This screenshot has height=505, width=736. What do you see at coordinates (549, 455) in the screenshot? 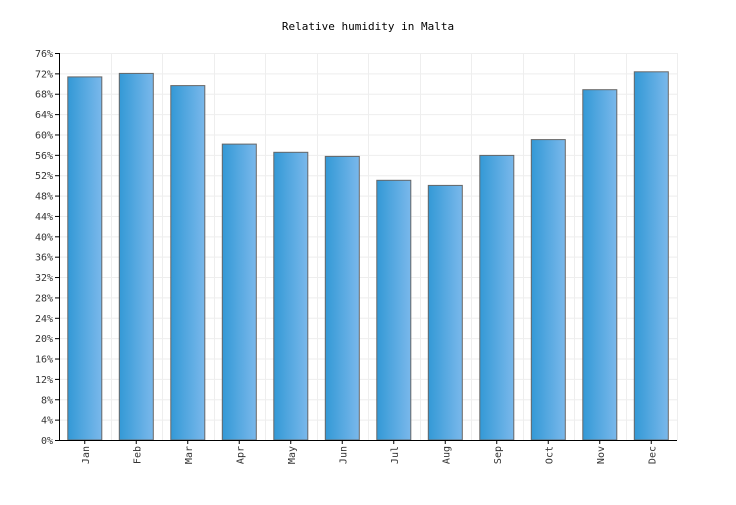
I see `x-tick-label: Oct` at bounding box center [549, 455].